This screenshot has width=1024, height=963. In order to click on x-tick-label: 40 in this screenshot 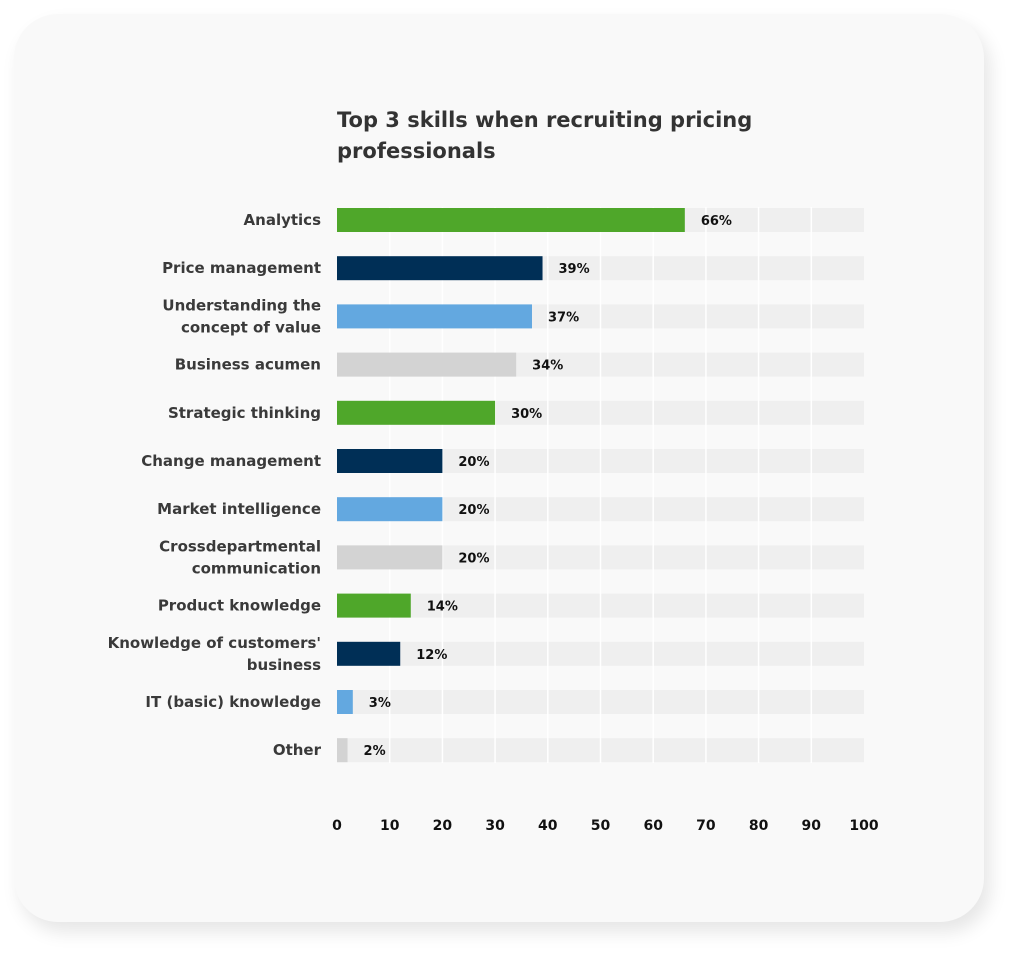, I will do `click(548, 826)`.